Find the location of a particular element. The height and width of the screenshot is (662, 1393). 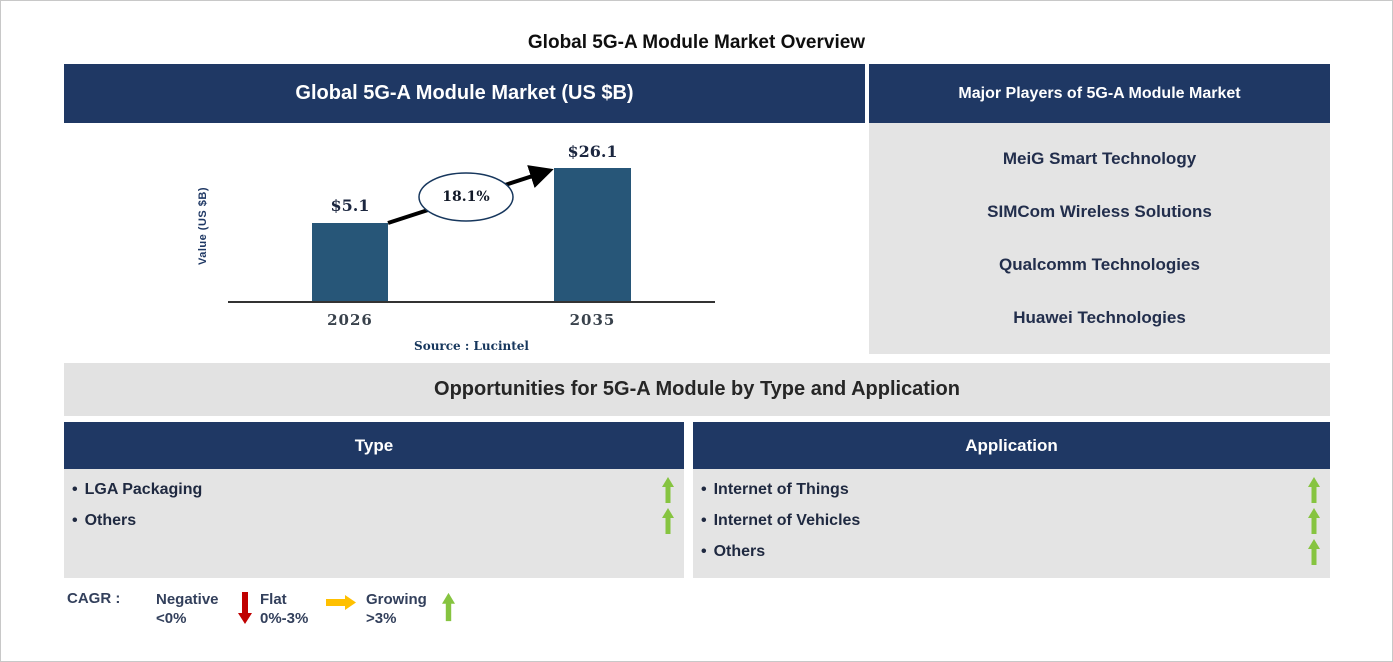

legend-entry-range: 0%-3% is located at coordinates (284, 618).